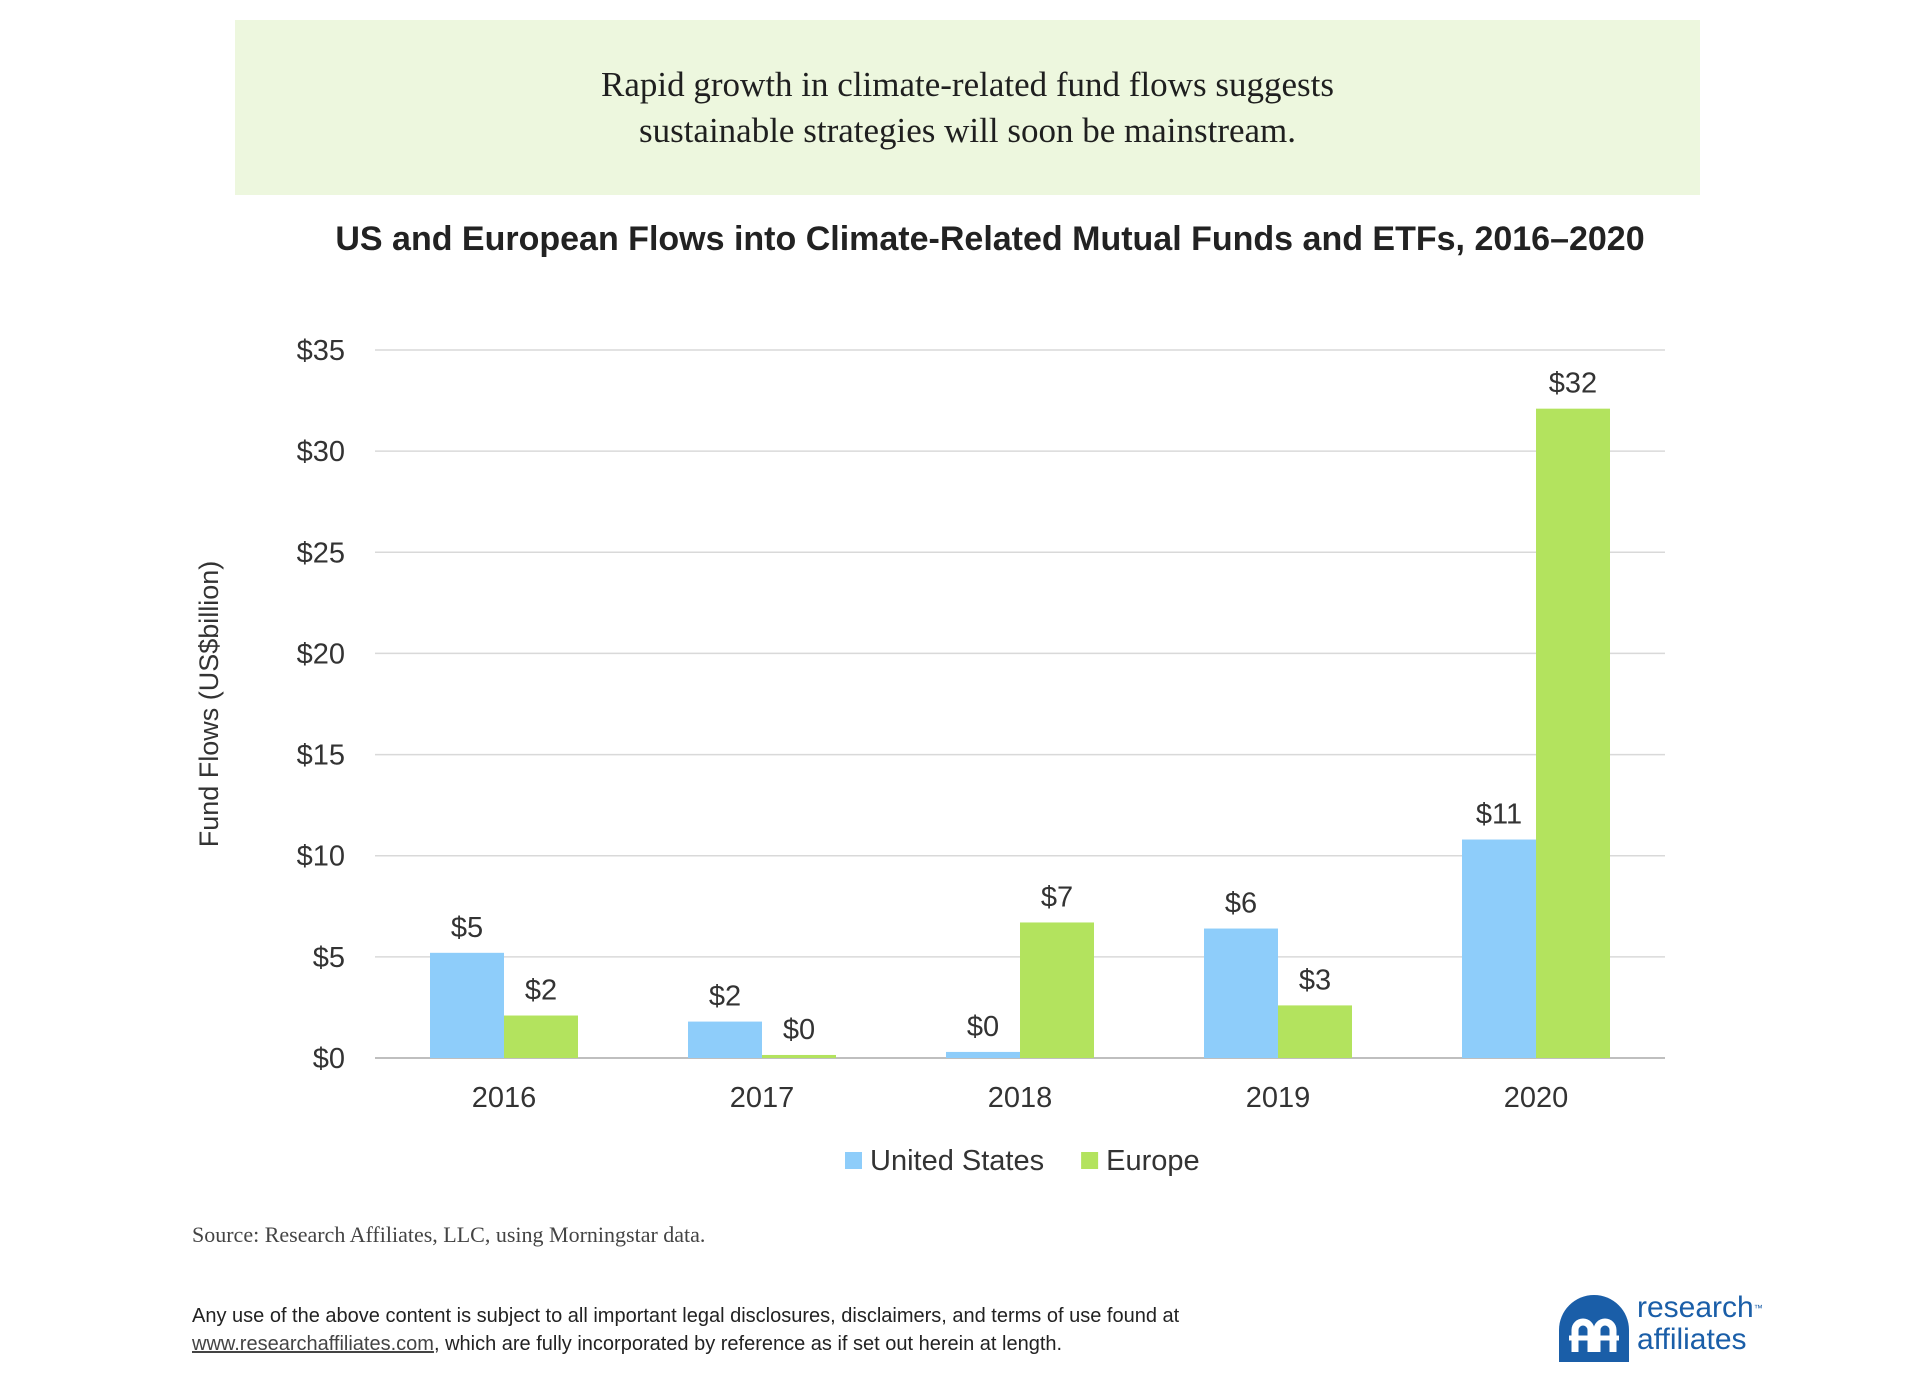 Image resolution: width=1920 pixels, height=1382 pixels. What do you see at coordinates (541, 1036) in the screenshot?
I see `bar-europe-2016` at bounding box center [541, 1036].